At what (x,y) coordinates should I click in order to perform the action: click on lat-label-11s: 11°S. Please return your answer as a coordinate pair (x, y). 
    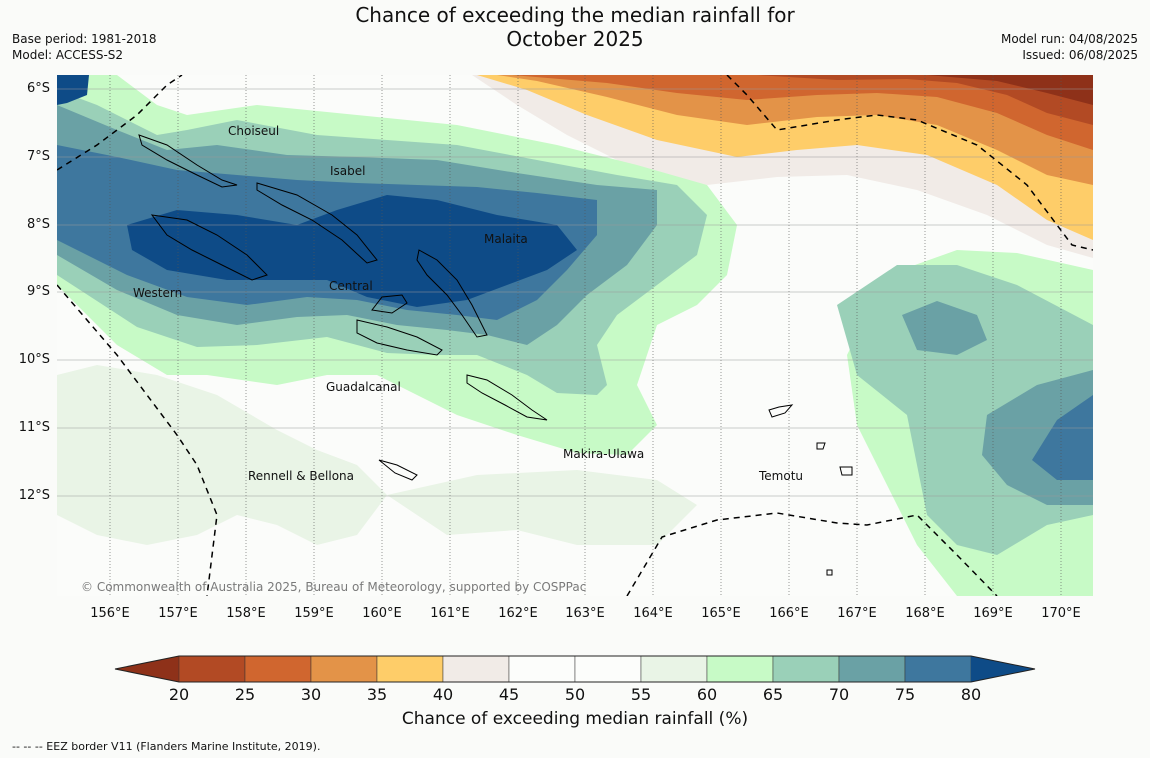
    Looking at the image, I should click on (34, 427).